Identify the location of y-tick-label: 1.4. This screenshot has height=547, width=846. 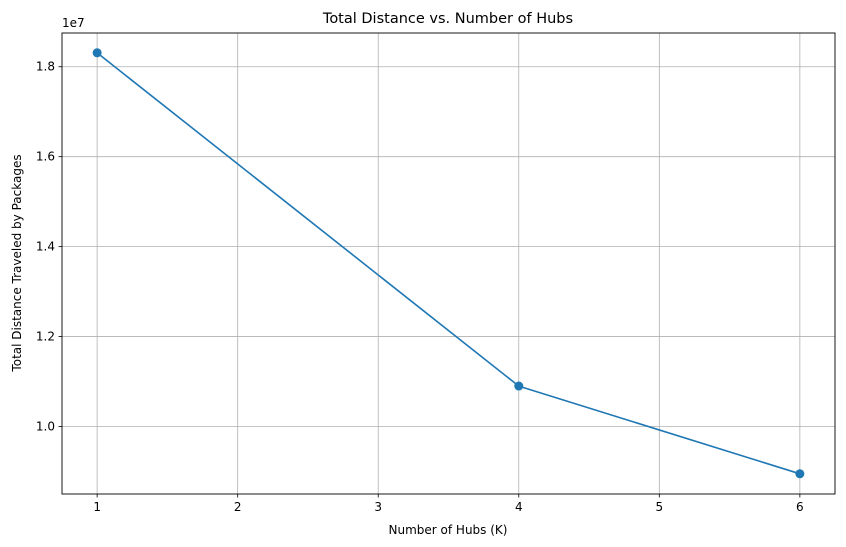
(45, 247).